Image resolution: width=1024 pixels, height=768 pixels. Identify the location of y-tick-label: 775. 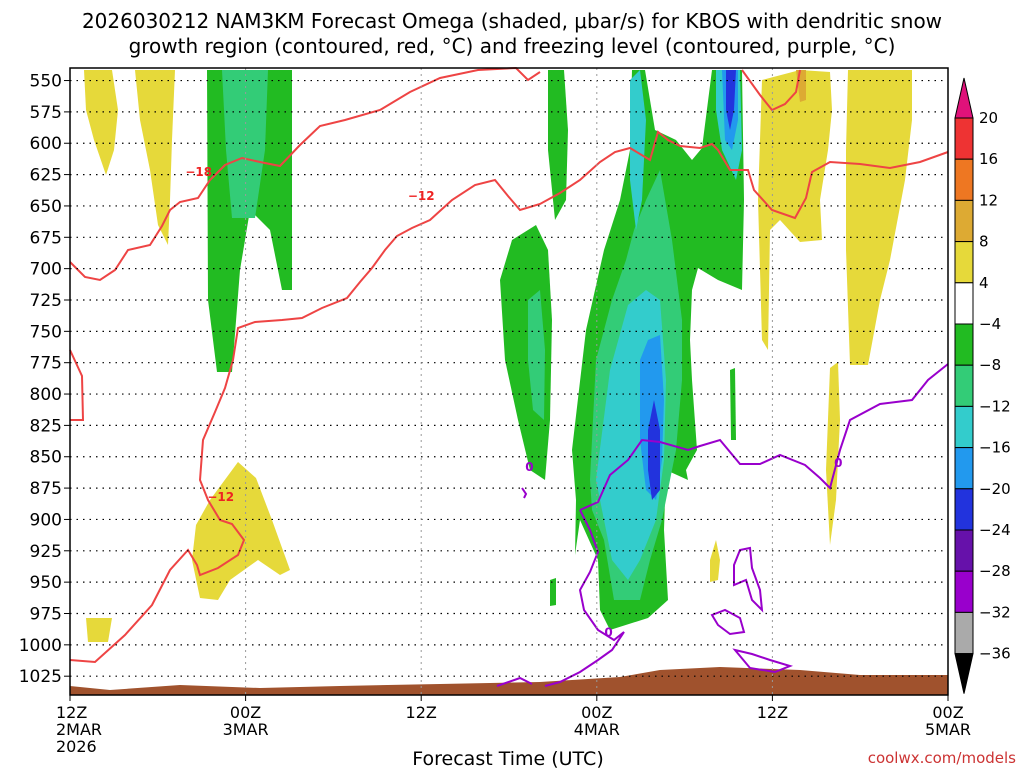
(46, 364).